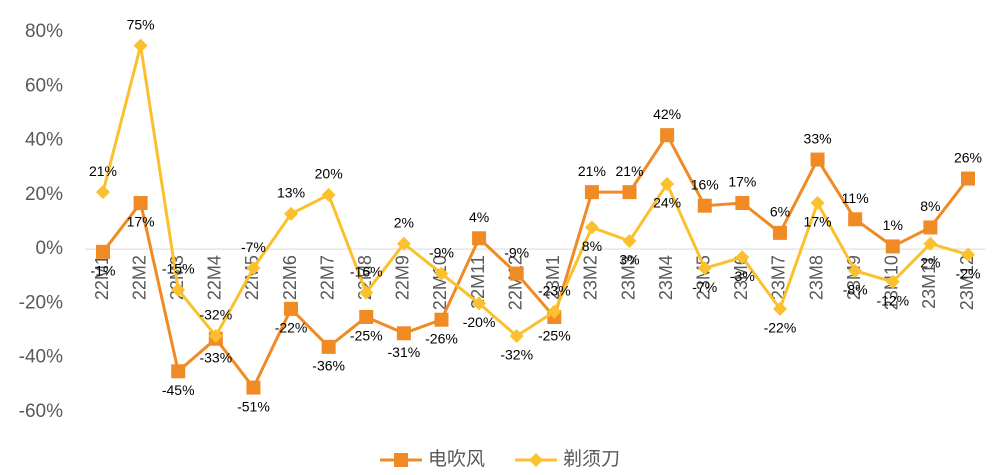 This screenshot has width=992, height=475. I want to click on x-tick-label: 22M10, so click(440, 282).